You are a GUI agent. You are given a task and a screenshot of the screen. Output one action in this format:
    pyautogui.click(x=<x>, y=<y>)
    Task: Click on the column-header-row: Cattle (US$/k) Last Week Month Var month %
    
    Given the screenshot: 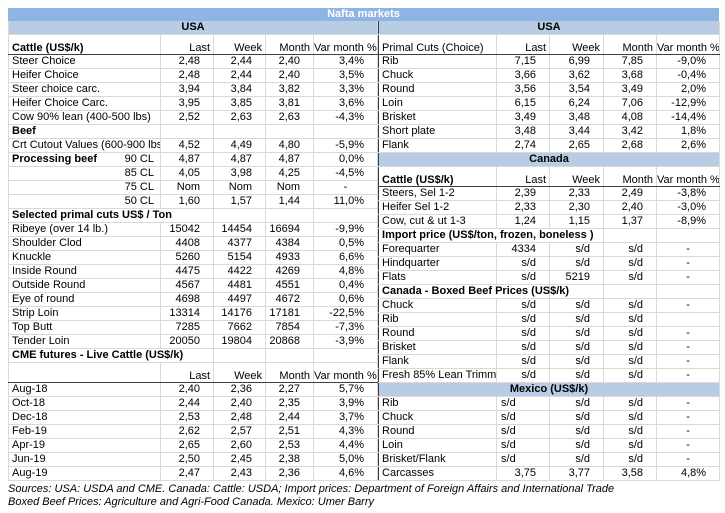 What is the action you would take?
    pyautogui.click(x=549, y=176)
    